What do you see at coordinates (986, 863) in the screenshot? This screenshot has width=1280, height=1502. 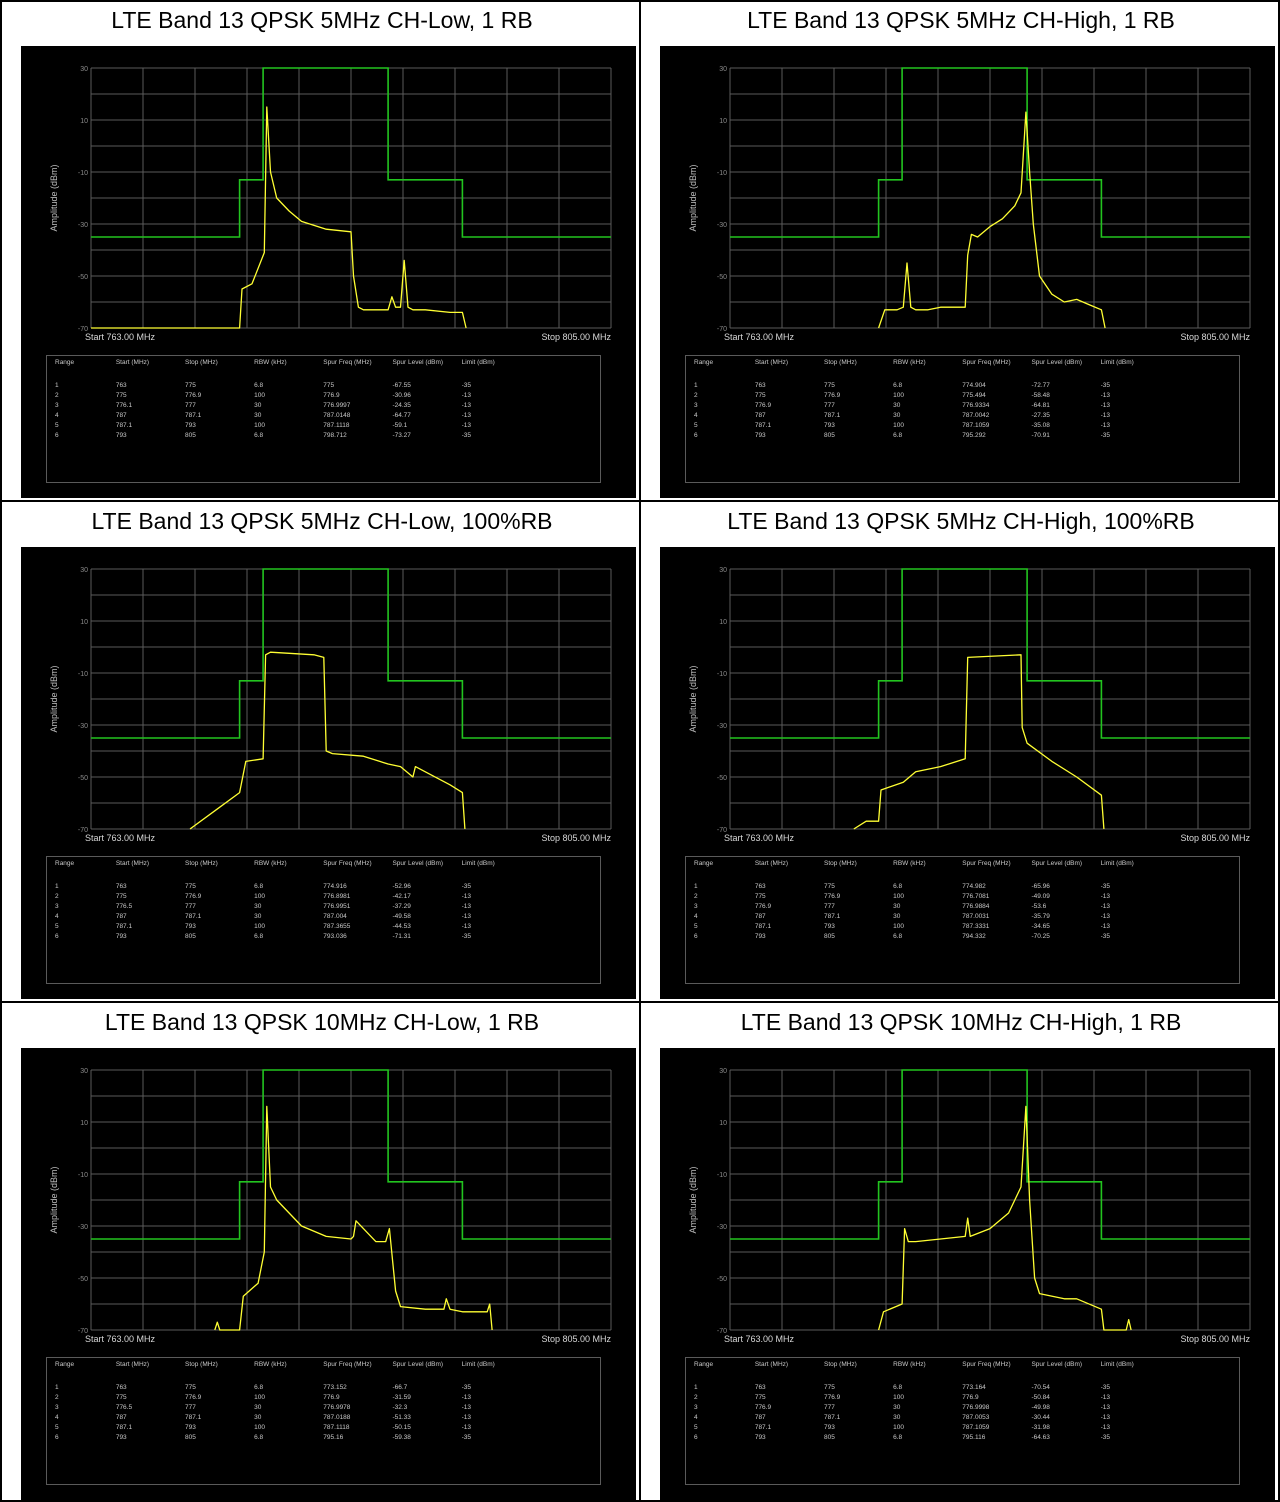 I see `column-header: Spur Freq (MHz)` at bounding box center [986, 863].